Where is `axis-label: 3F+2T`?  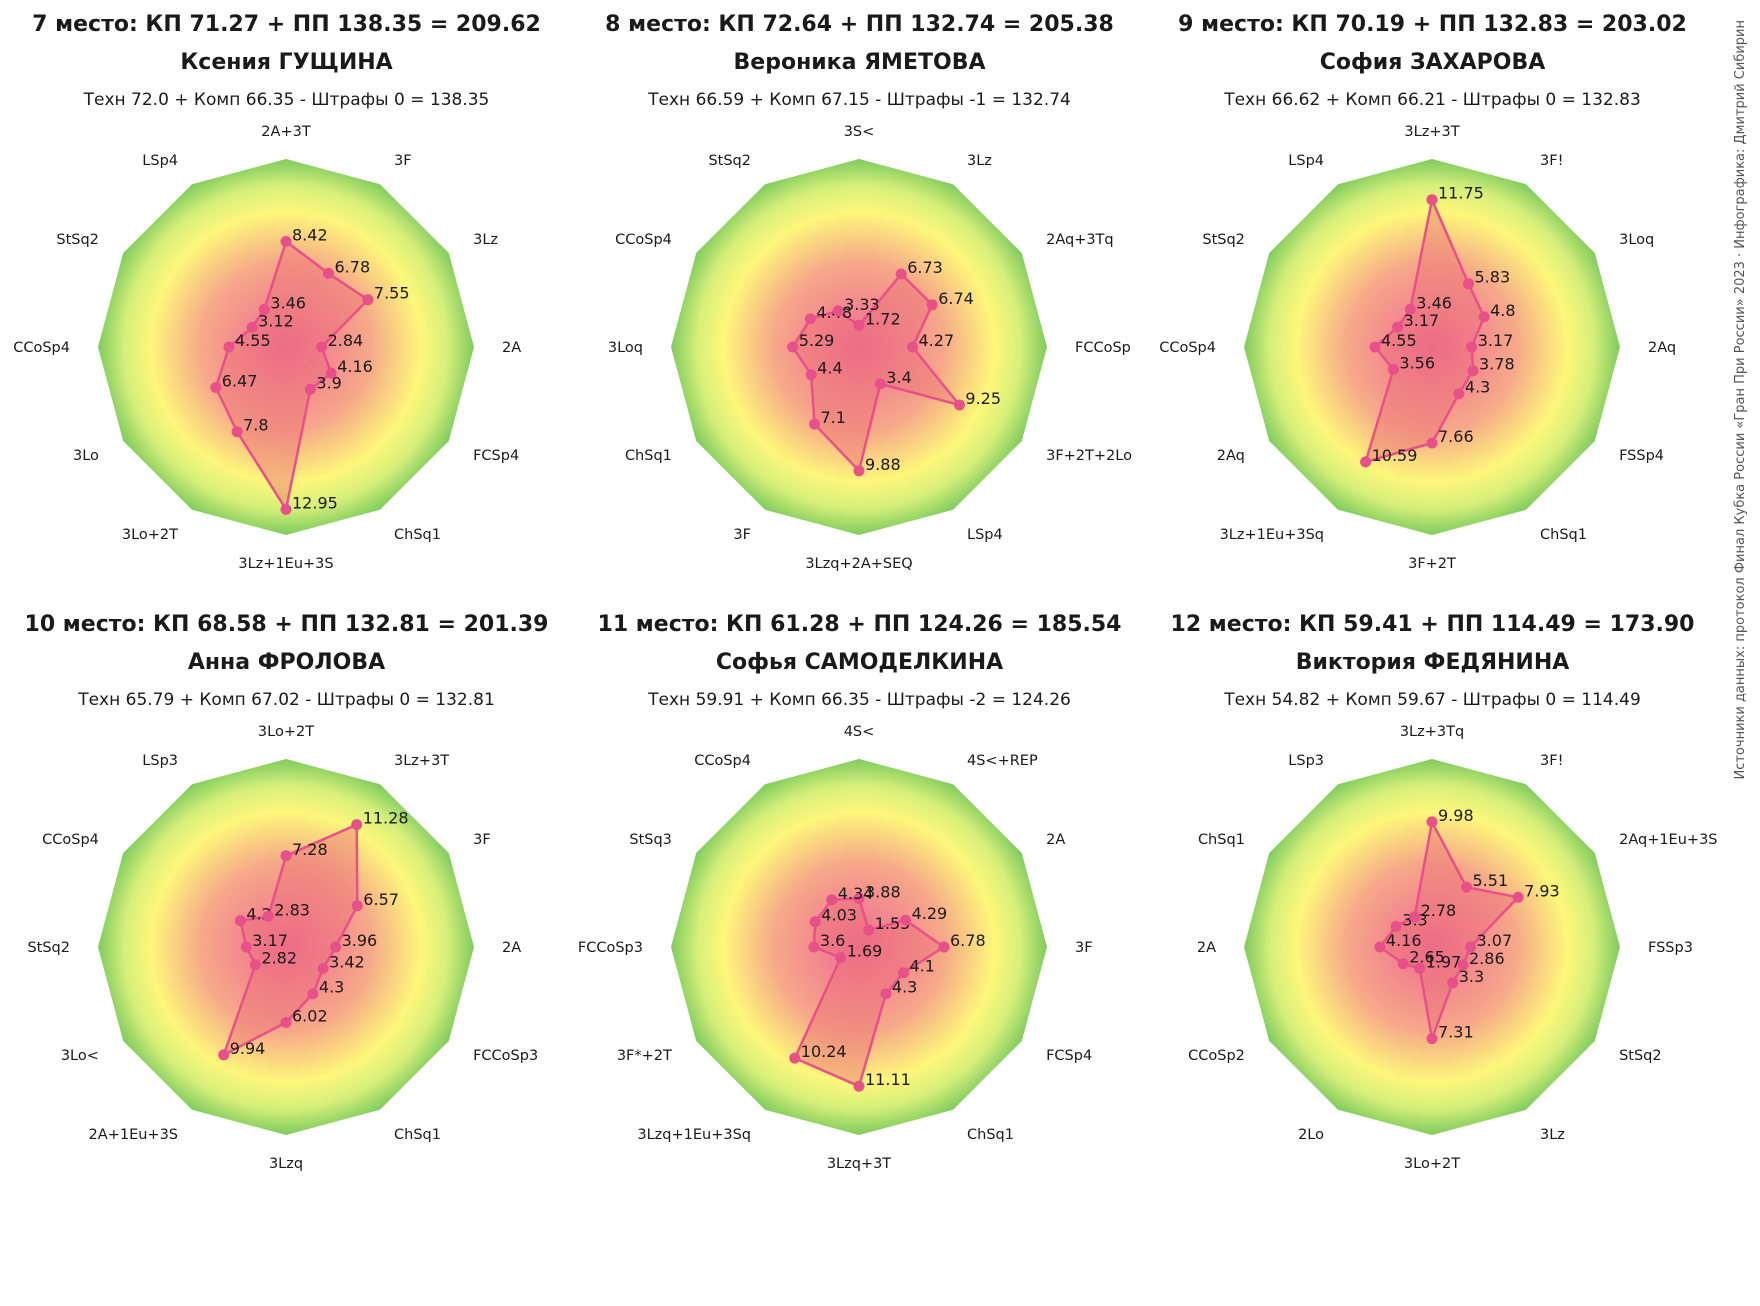 axis-label: 3F+2T is located at coordinates (1432, 564).